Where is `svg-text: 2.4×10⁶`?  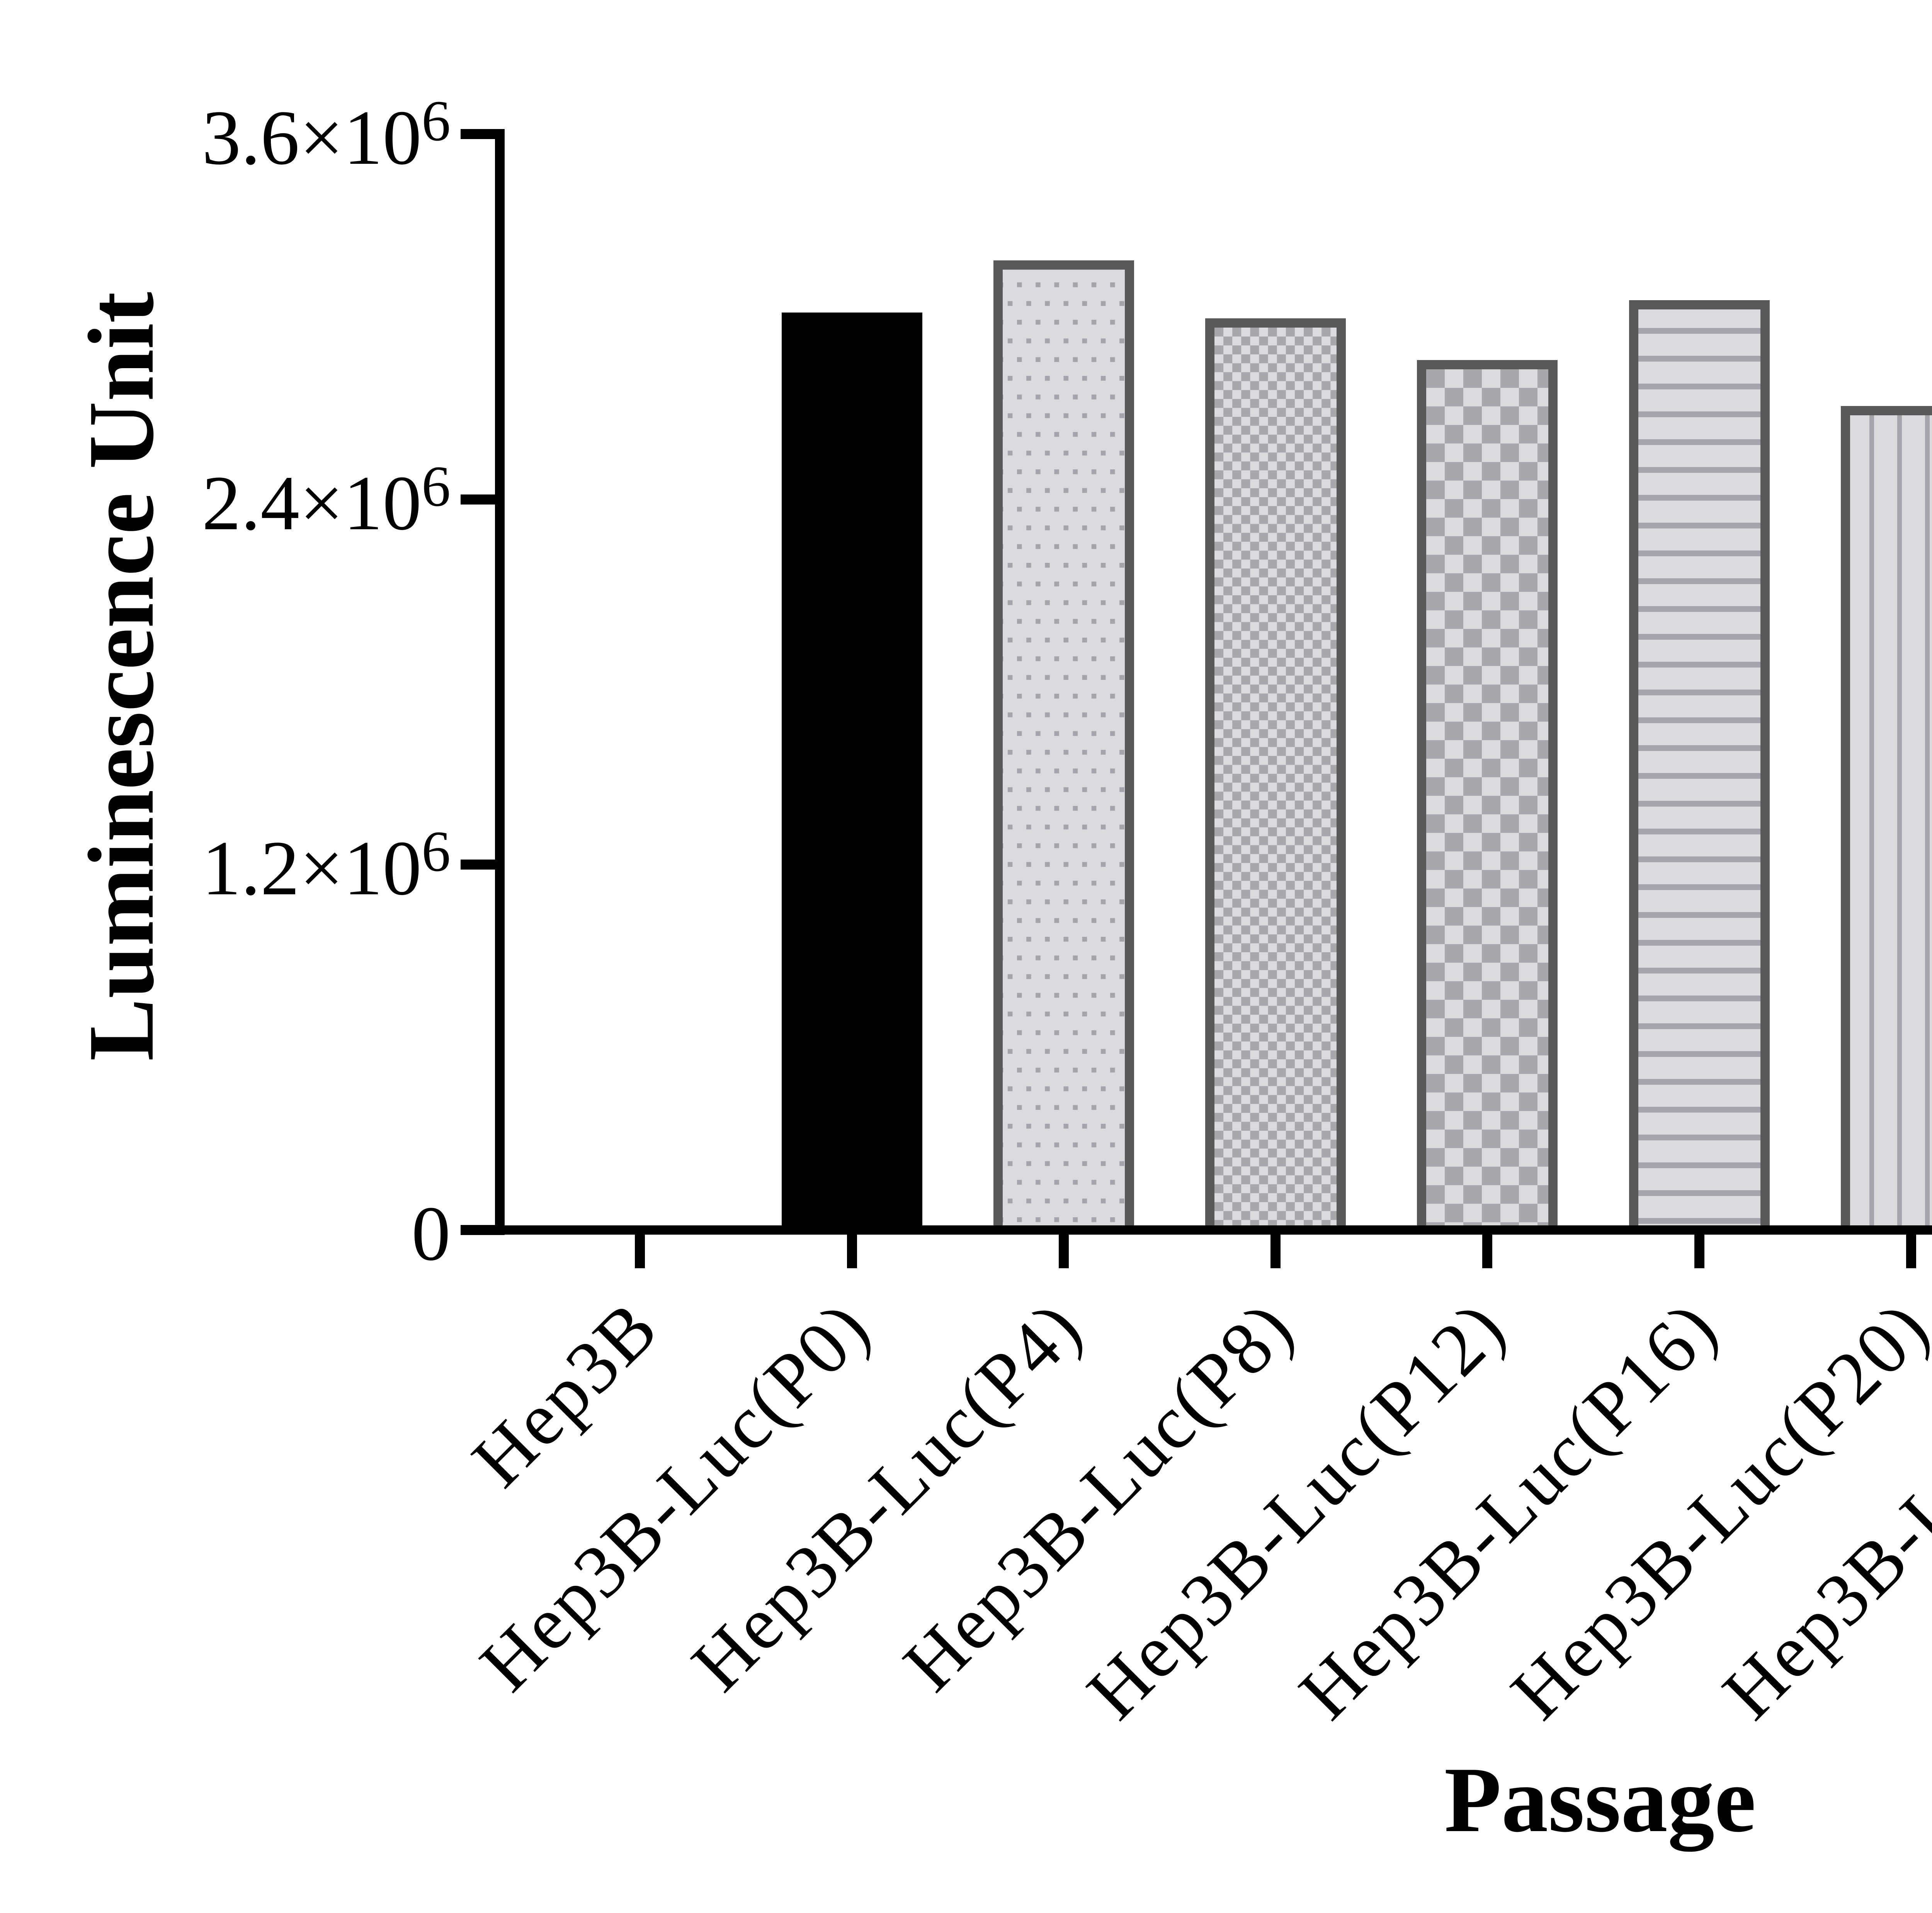 svg-text: 2.4×10⁶ is located at coordinates (326, 500).